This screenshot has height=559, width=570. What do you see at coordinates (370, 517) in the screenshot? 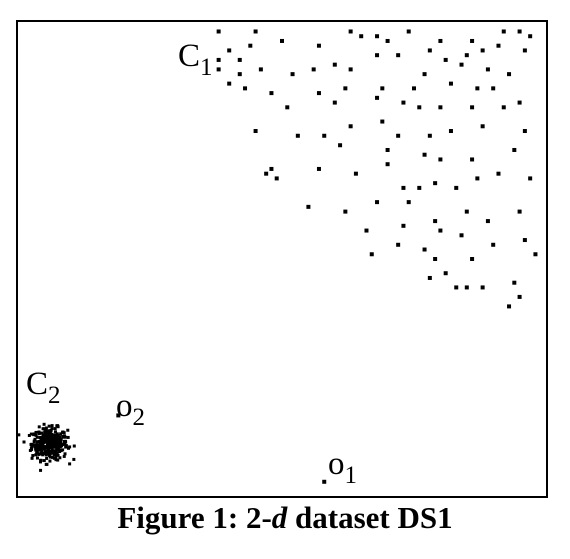
I see `caption-suffix: dataset DS1` at bounding box center [370, 517].